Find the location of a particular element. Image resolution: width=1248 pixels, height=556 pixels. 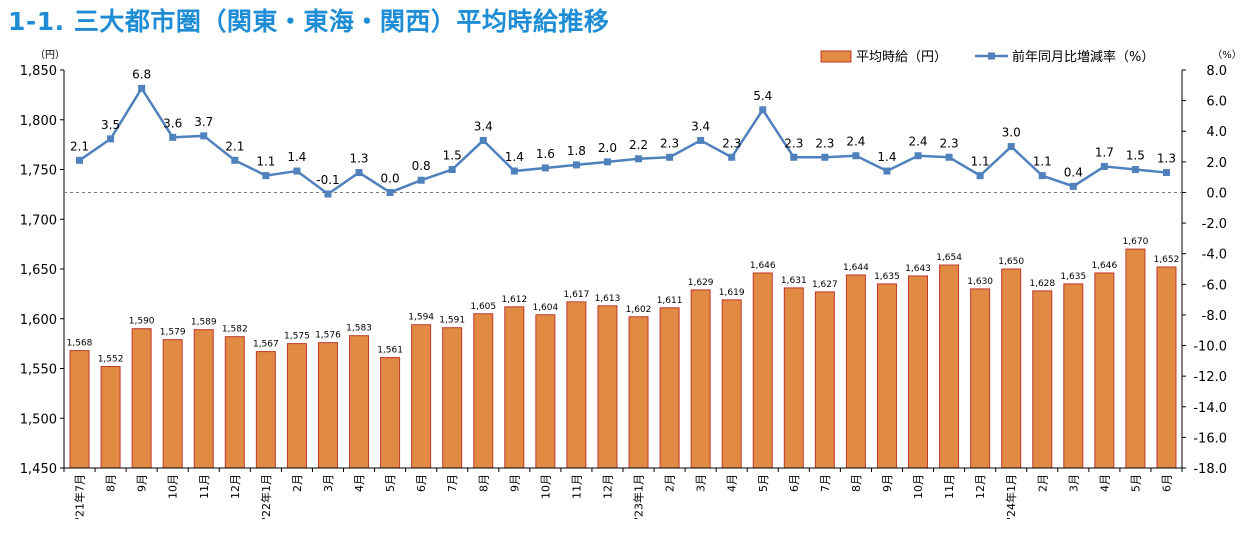

x-axis-category-label: 10月 is located at coordinates (173, 486).